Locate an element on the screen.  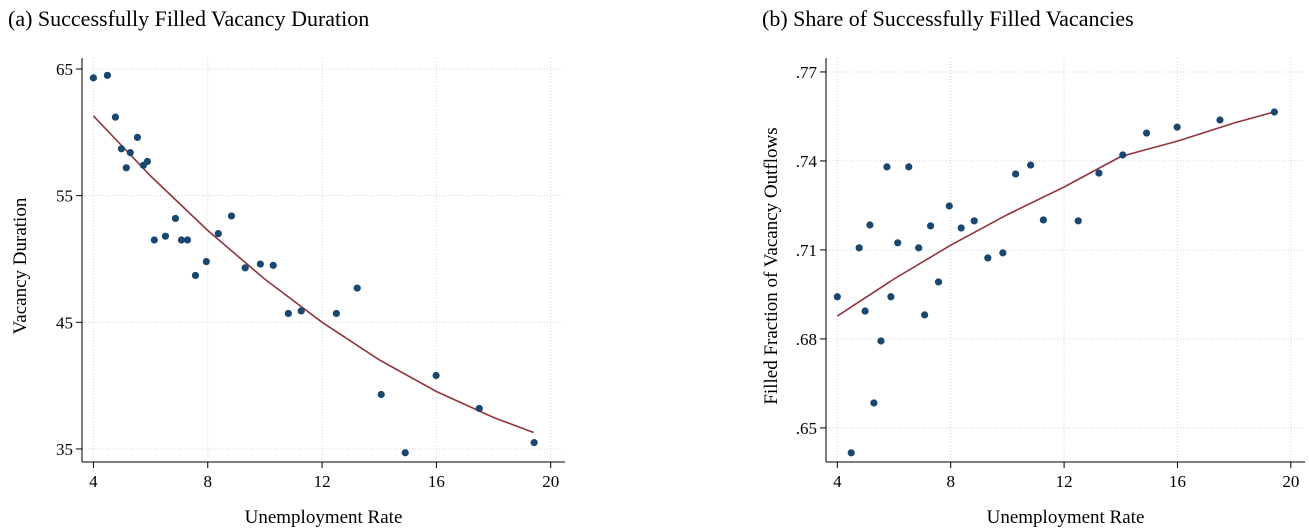
y-tick-label: 55 is located at coordinates (64, 196).